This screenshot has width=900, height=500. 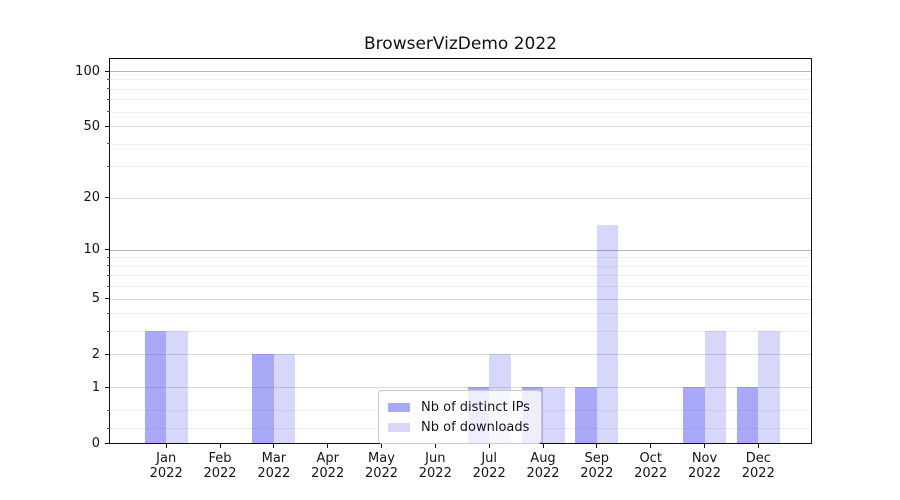 What do you see at coordinates (475, 427) in the screenshot?
I see `legend-label: Nb of downloads` at bounding box center [475, 427].